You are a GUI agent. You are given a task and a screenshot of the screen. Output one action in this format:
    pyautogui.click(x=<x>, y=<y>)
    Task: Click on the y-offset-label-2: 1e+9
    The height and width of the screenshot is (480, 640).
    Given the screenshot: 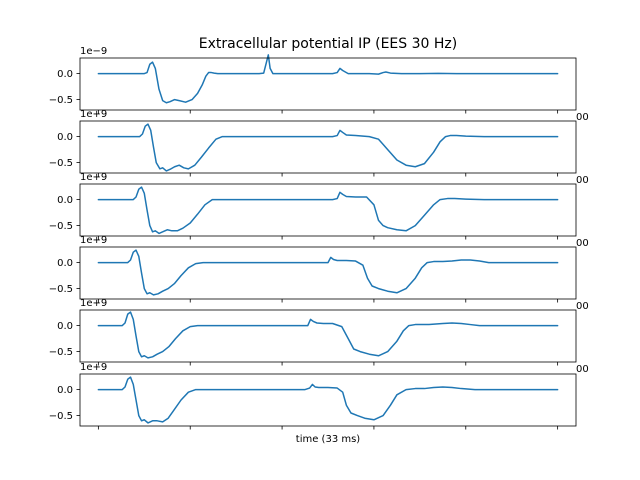 What is the action you would take?
    pyautogui.click(x=93, y=114)
    